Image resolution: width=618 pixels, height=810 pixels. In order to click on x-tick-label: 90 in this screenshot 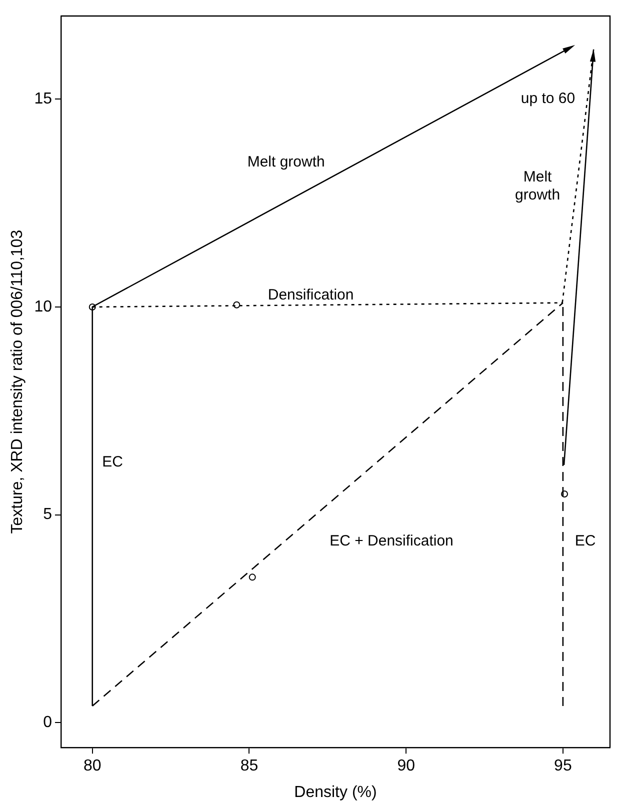, I will do `click(406, 766)`.